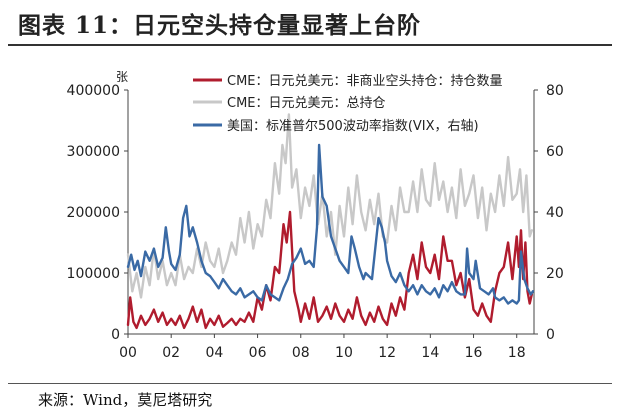 The height and width of the screenshot is (419, 620). I want to click on left-axis-unit: 张, so click(122, 77).